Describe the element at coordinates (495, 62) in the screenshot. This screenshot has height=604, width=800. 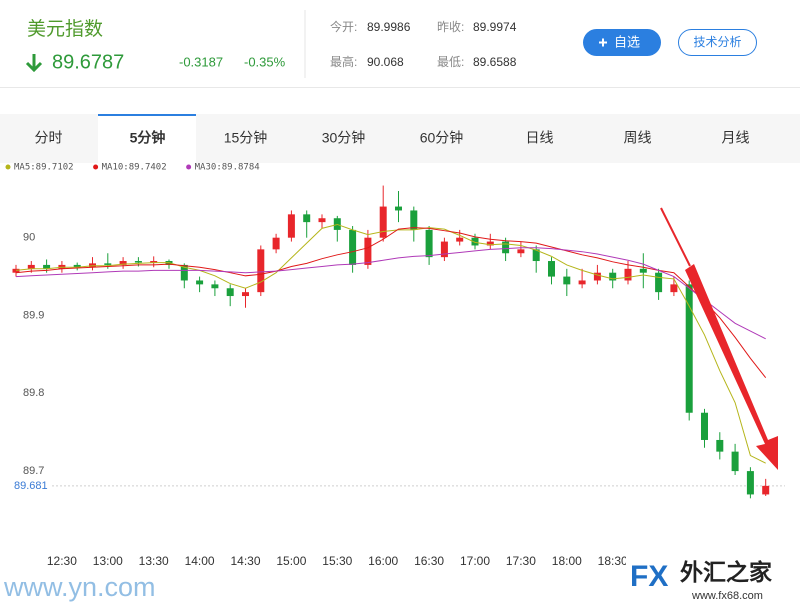
I see `stat-value: 89.6588` at that location.